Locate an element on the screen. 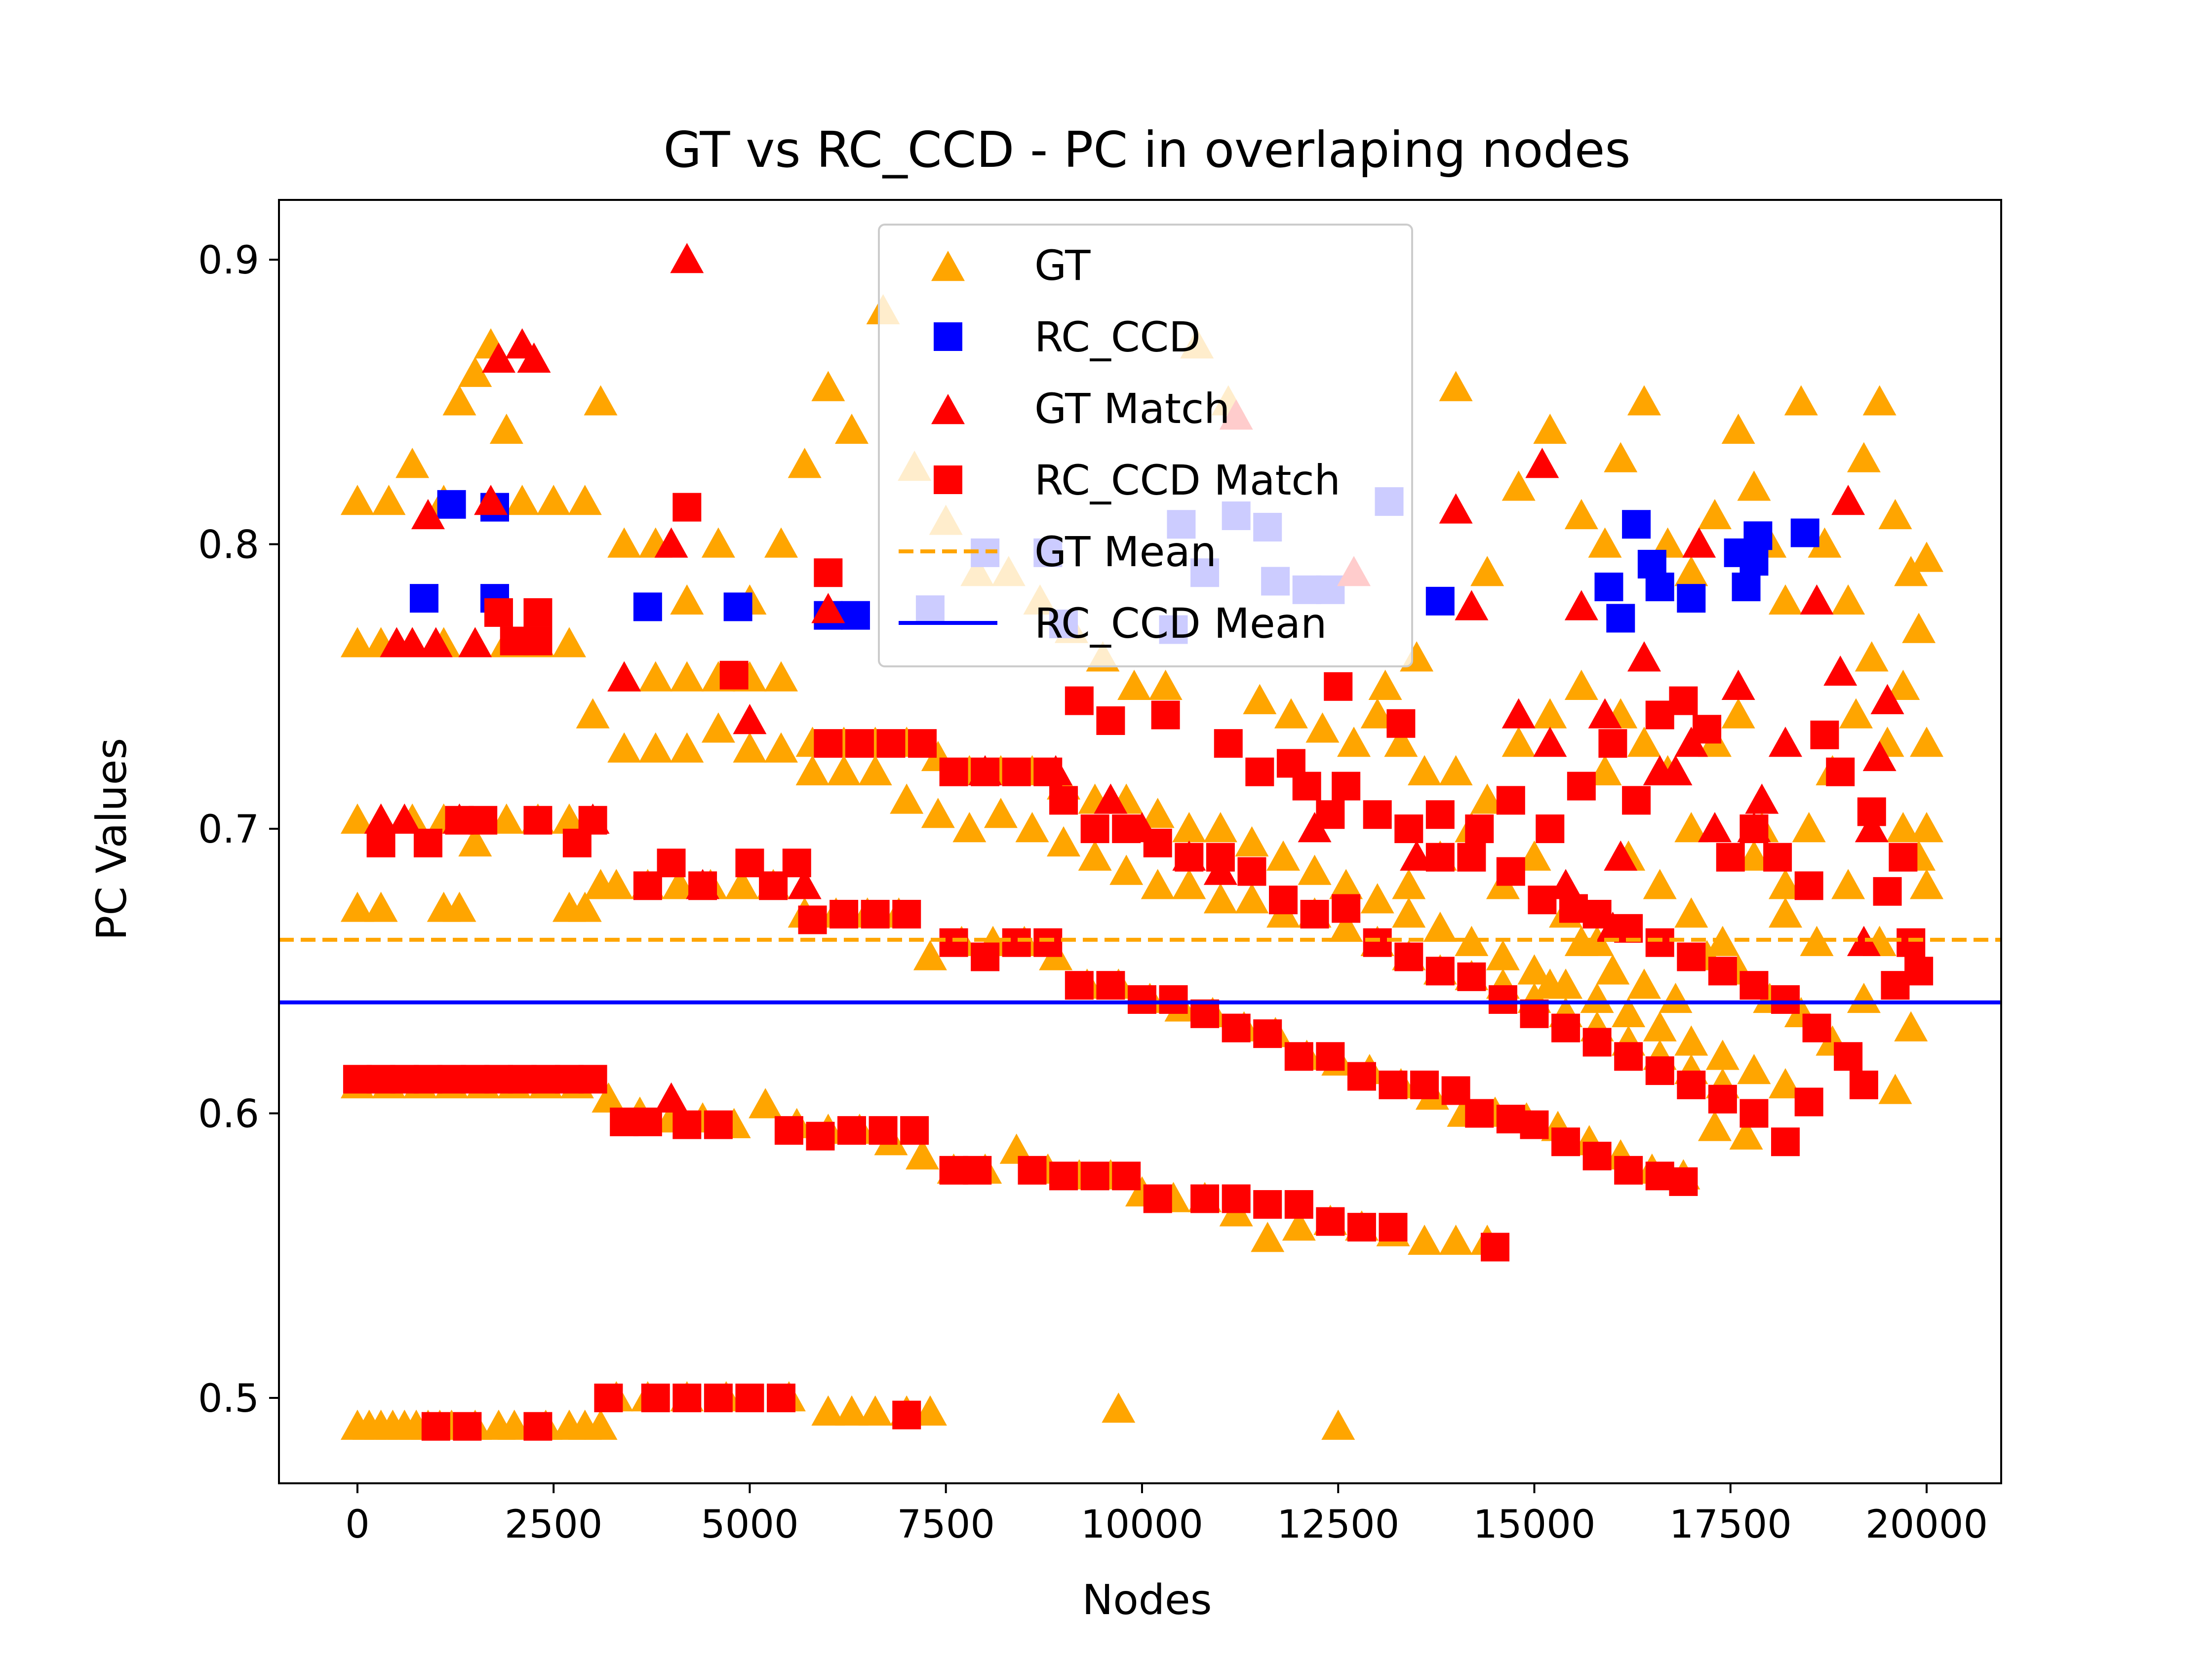 The height and width of the screenshot is (1661, 2212). legend-box is located at coordinates (1145, 445).